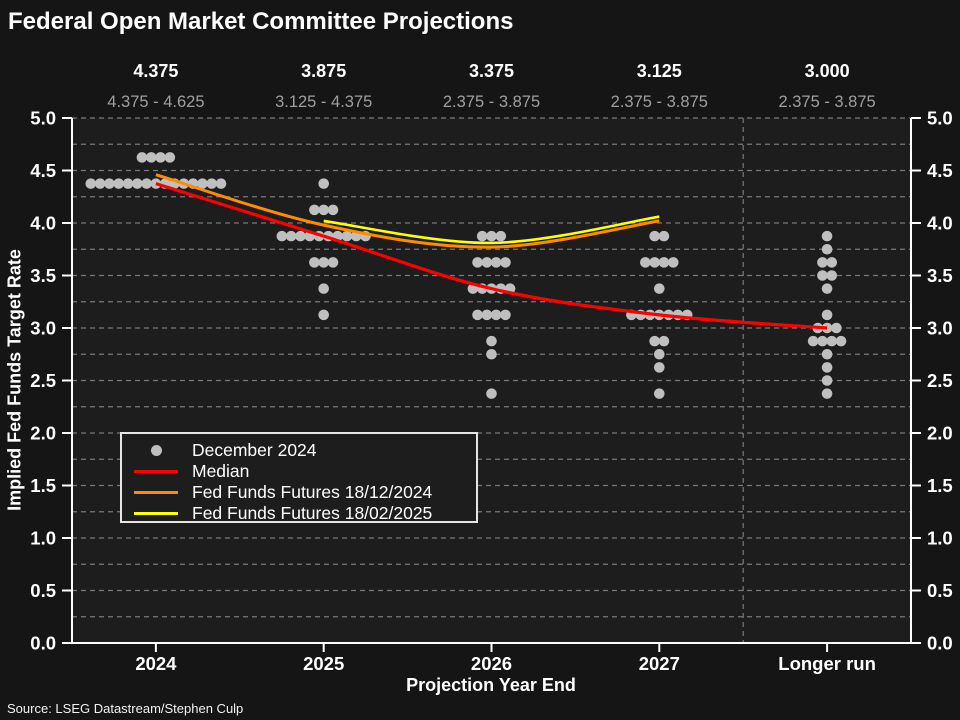 The height and width of the screenshot is (720, 960). Describe the element at coordinates (43, 643) in the screenshot. I see `y-tick-label-left: 0.0` at that location.